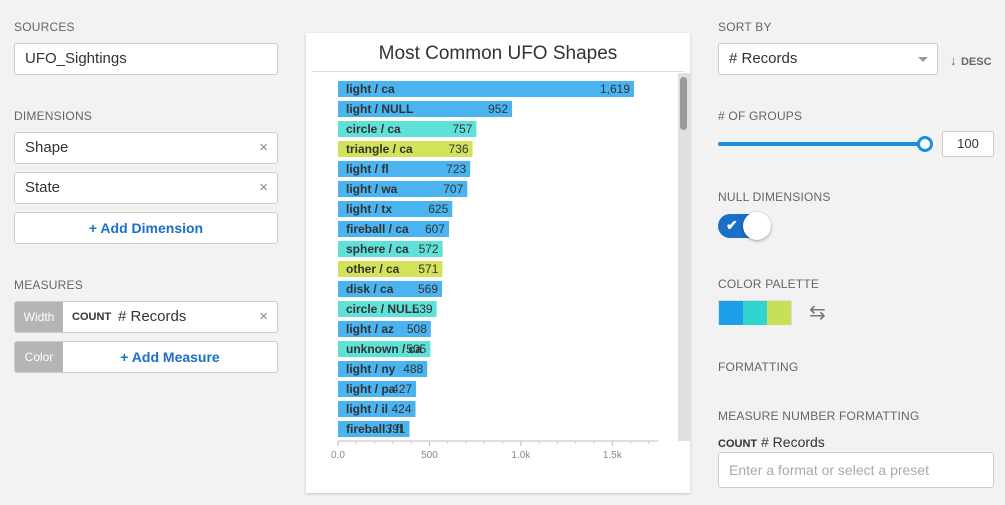 This screenshot has height=505, width=1005. Describe the element at coordinates (371, 369) in the screenshot. I see `bar-category-label: light / ny` at that location.